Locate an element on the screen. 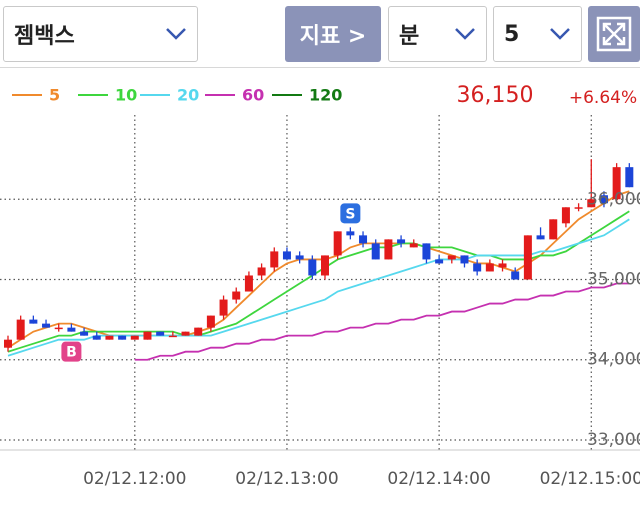  indicator-button: 지표 > is located at coordinates (333, 34).